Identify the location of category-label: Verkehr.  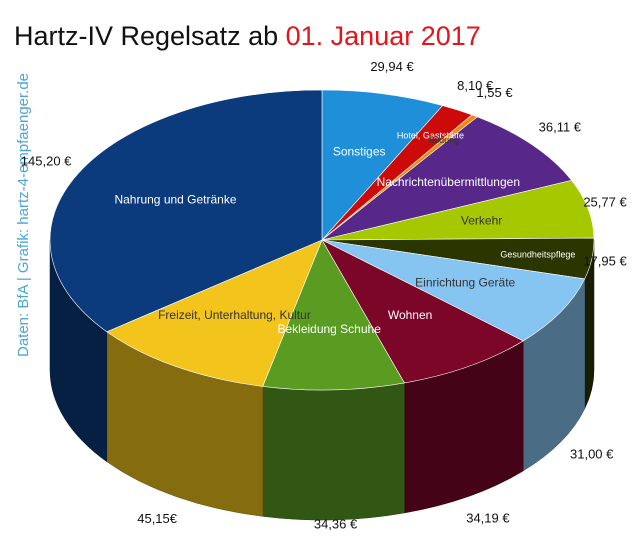
(481, 220).